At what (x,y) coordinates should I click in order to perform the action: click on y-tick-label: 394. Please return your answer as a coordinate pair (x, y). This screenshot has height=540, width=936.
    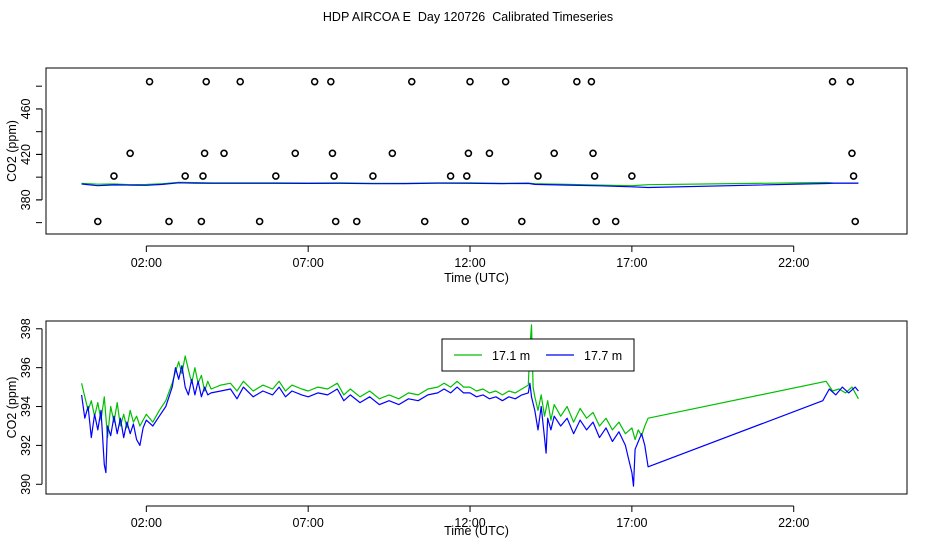
    Looking at the image, I should click on (26, 406).